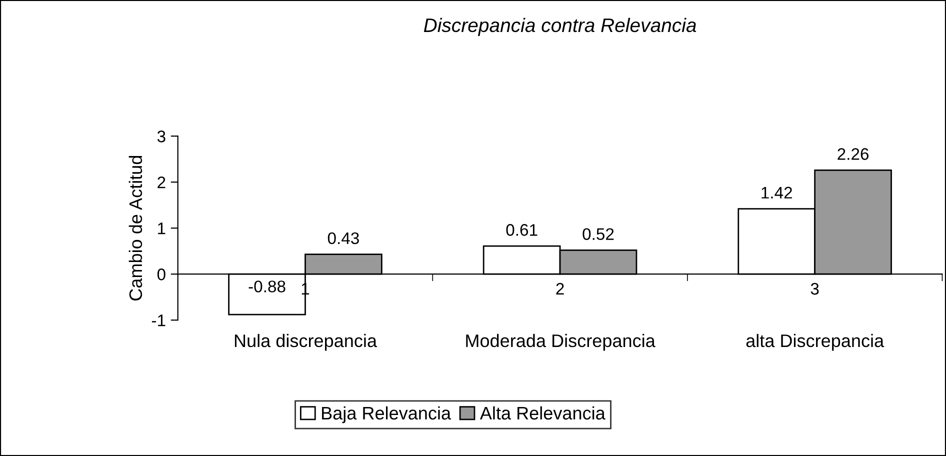 This screenshot has height=456, width=946. What do you see at coordinates (561, 342) in the screenshot?
I see `text: Moderada Discrepancia` at bounding box center [561, 342].